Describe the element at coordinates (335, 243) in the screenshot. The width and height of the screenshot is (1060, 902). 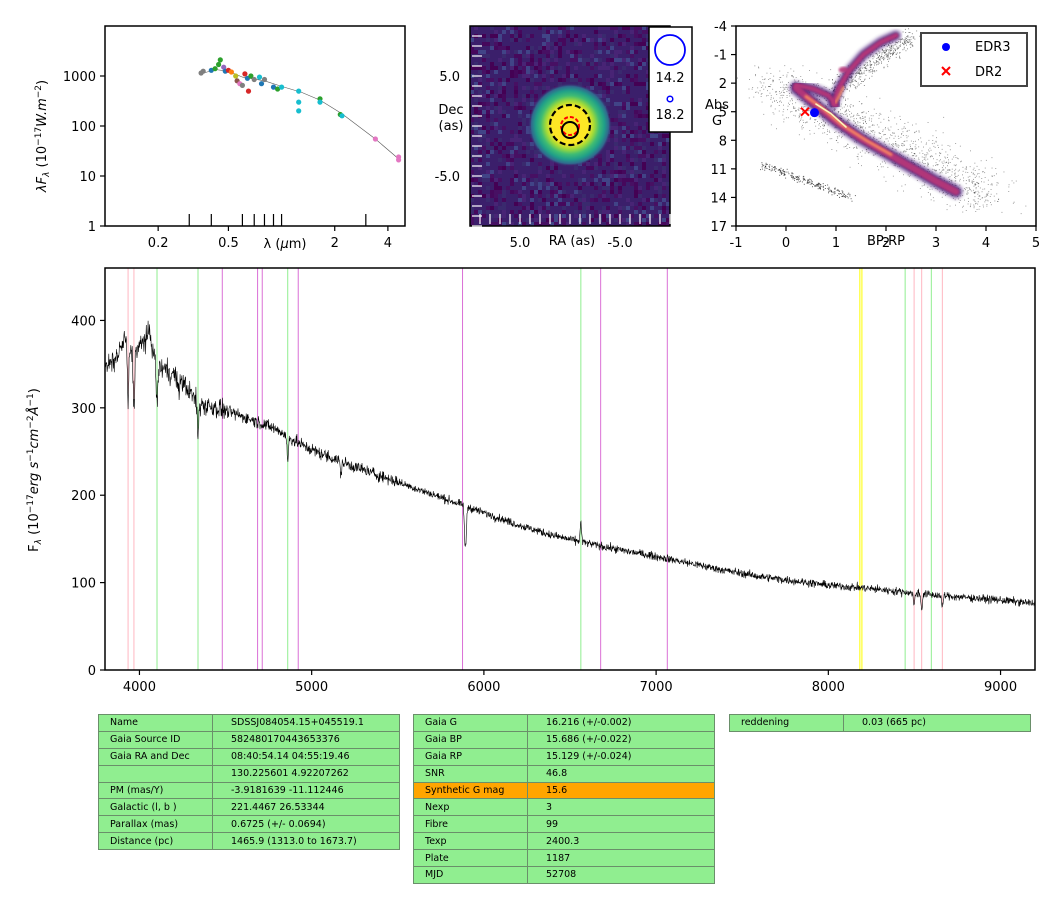
I see `sed-x-tick-label: 2` at that location.